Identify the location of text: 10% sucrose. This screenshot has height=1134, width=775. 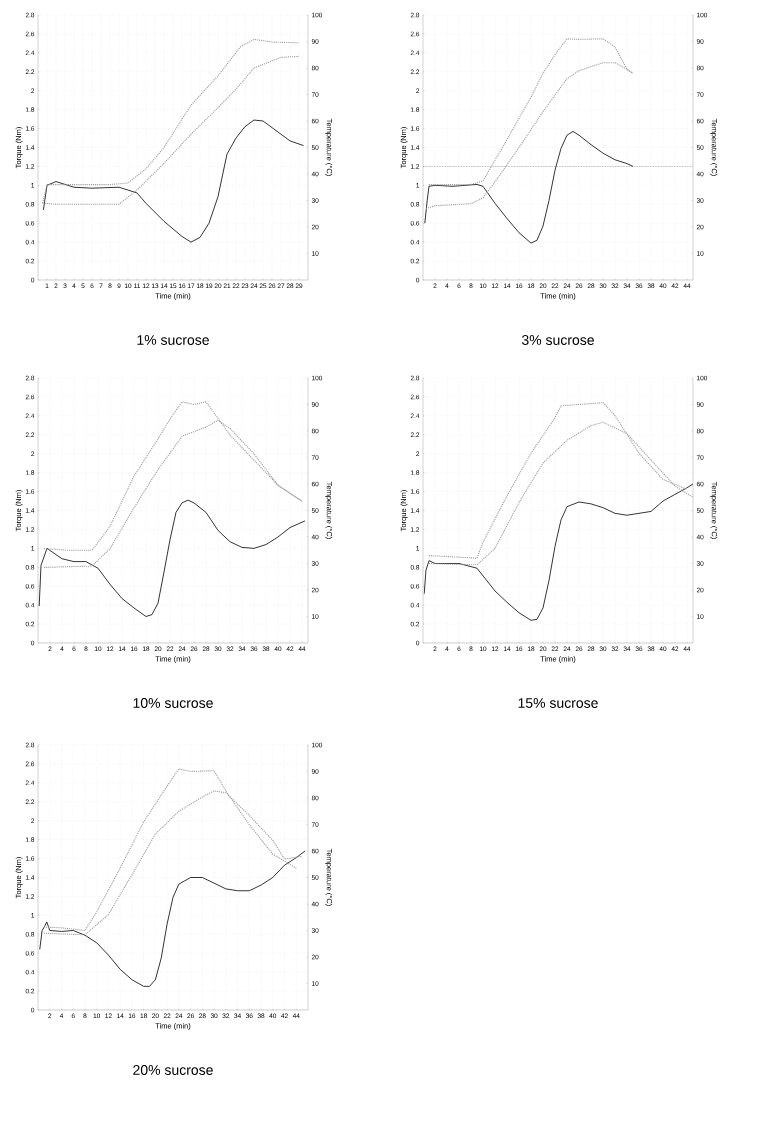
(173, 703).